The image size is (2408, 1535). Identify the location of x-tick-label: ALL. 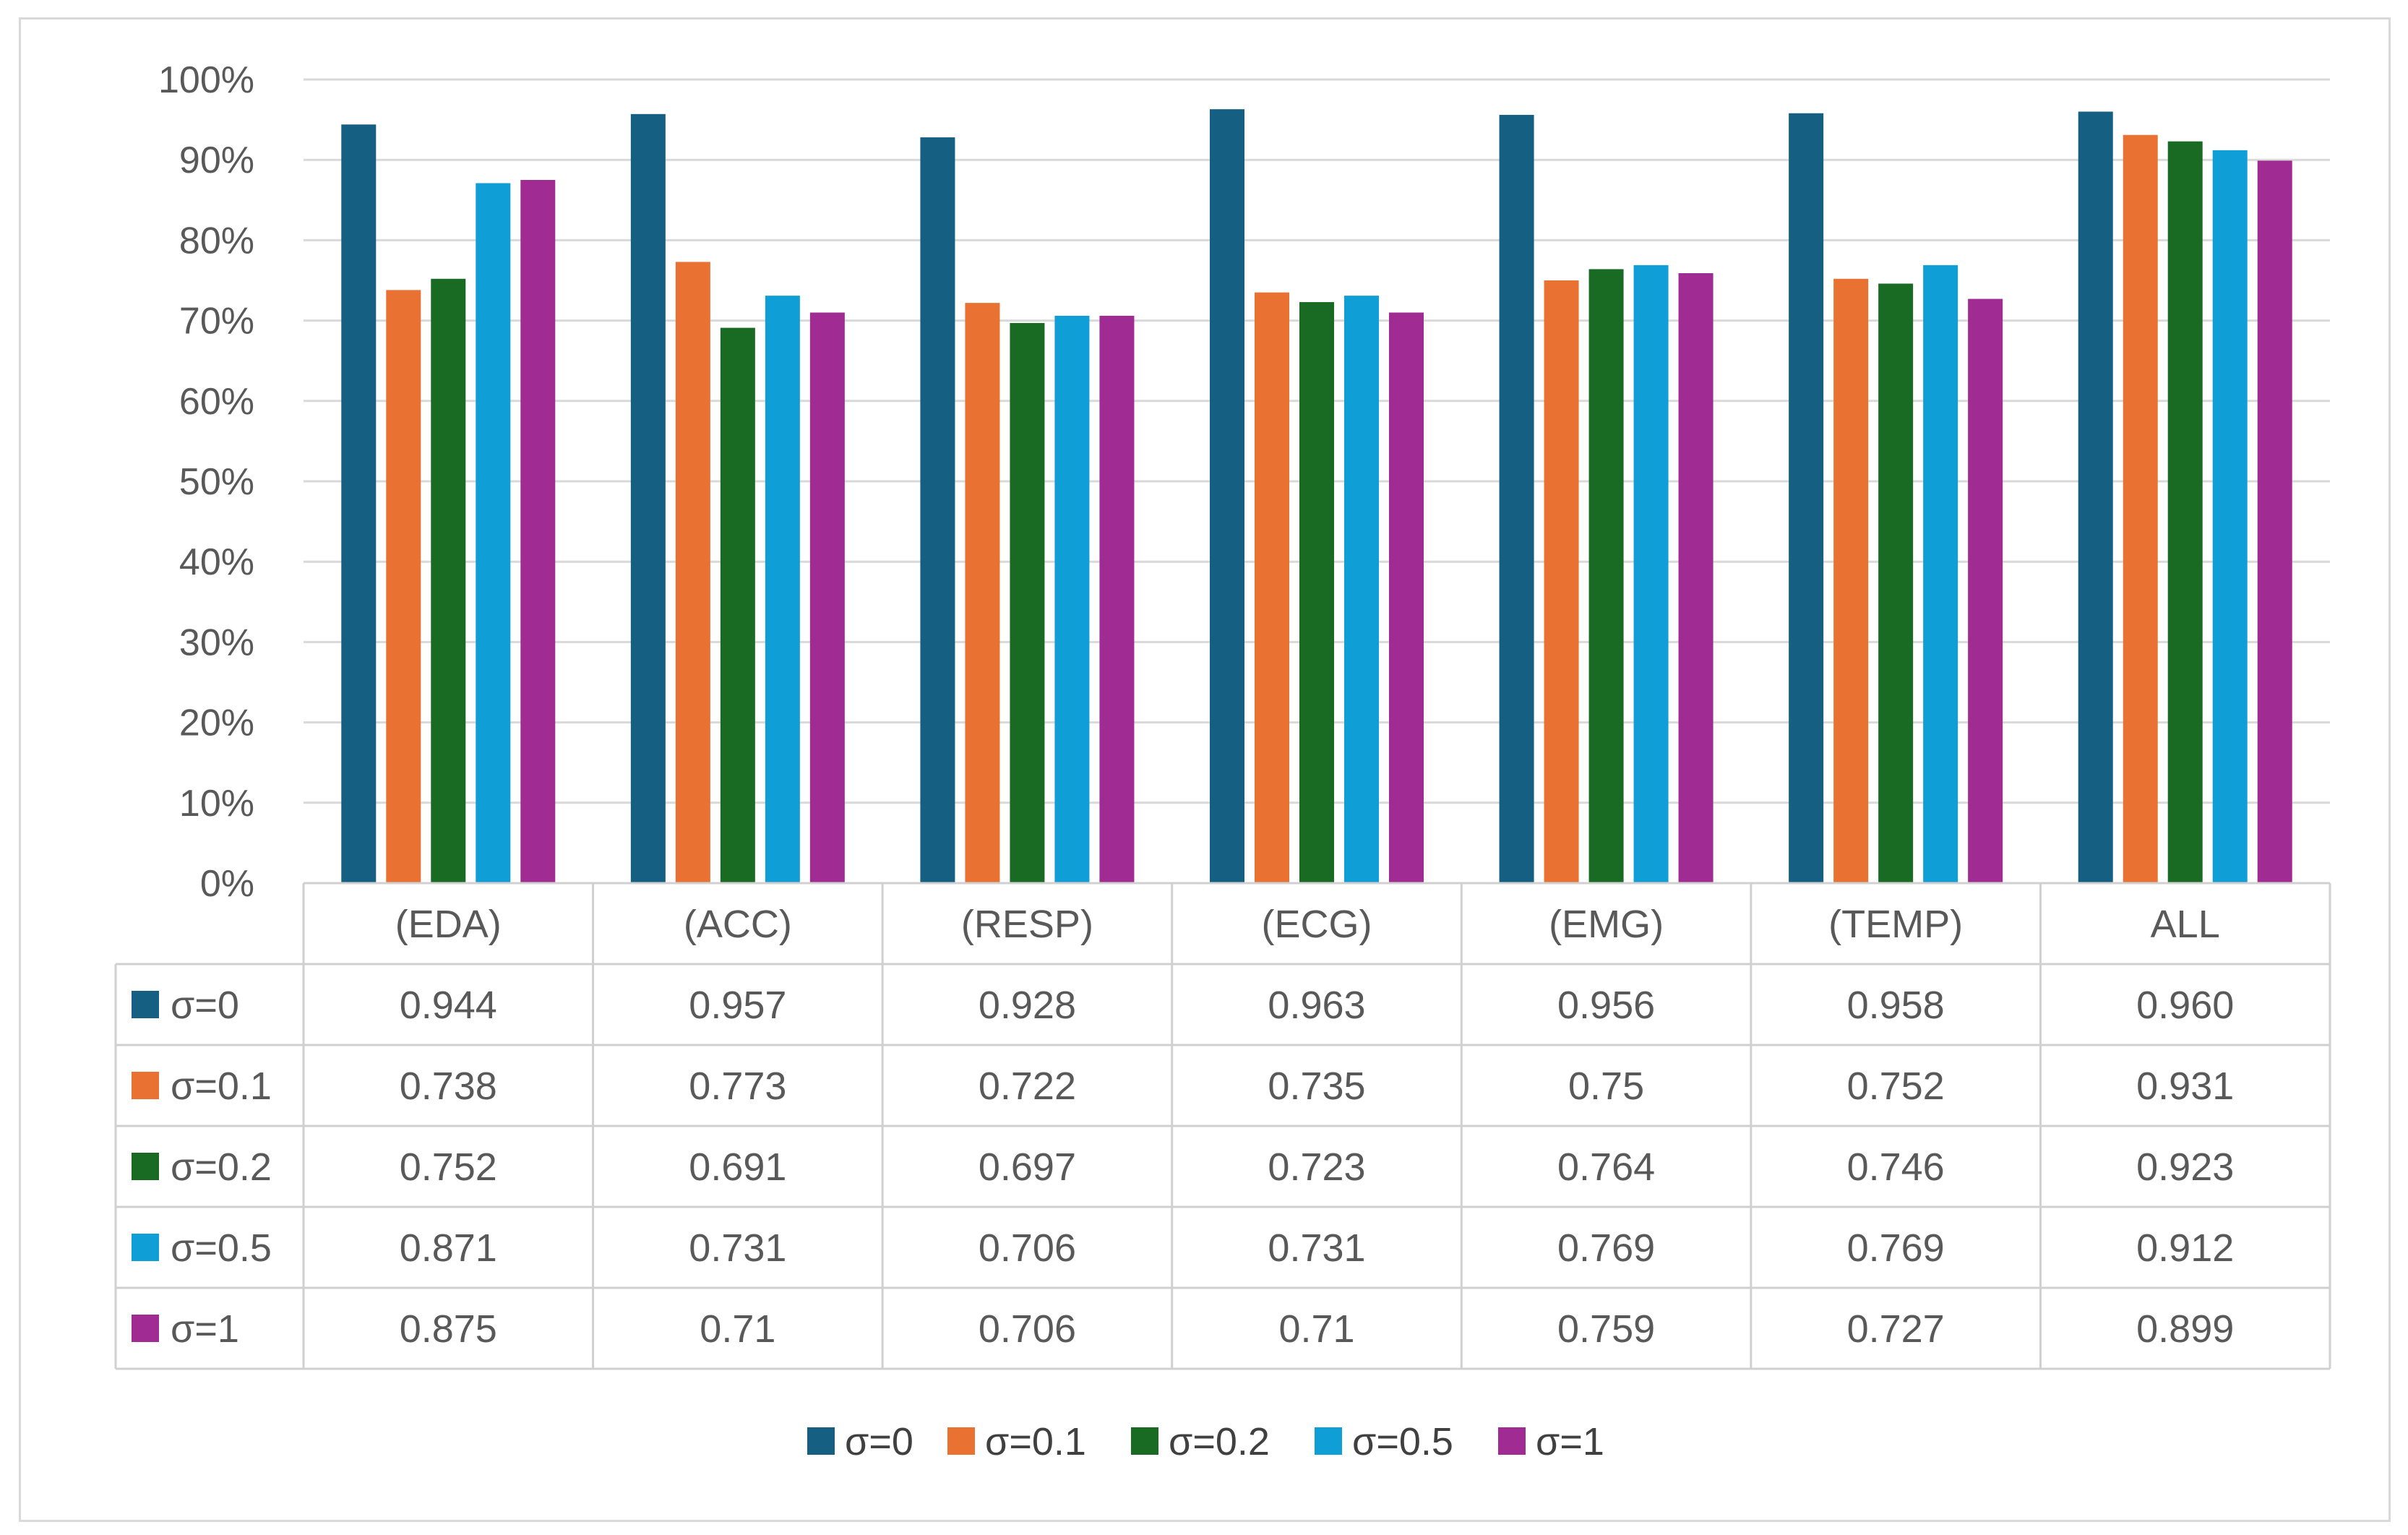
(2185, 924).